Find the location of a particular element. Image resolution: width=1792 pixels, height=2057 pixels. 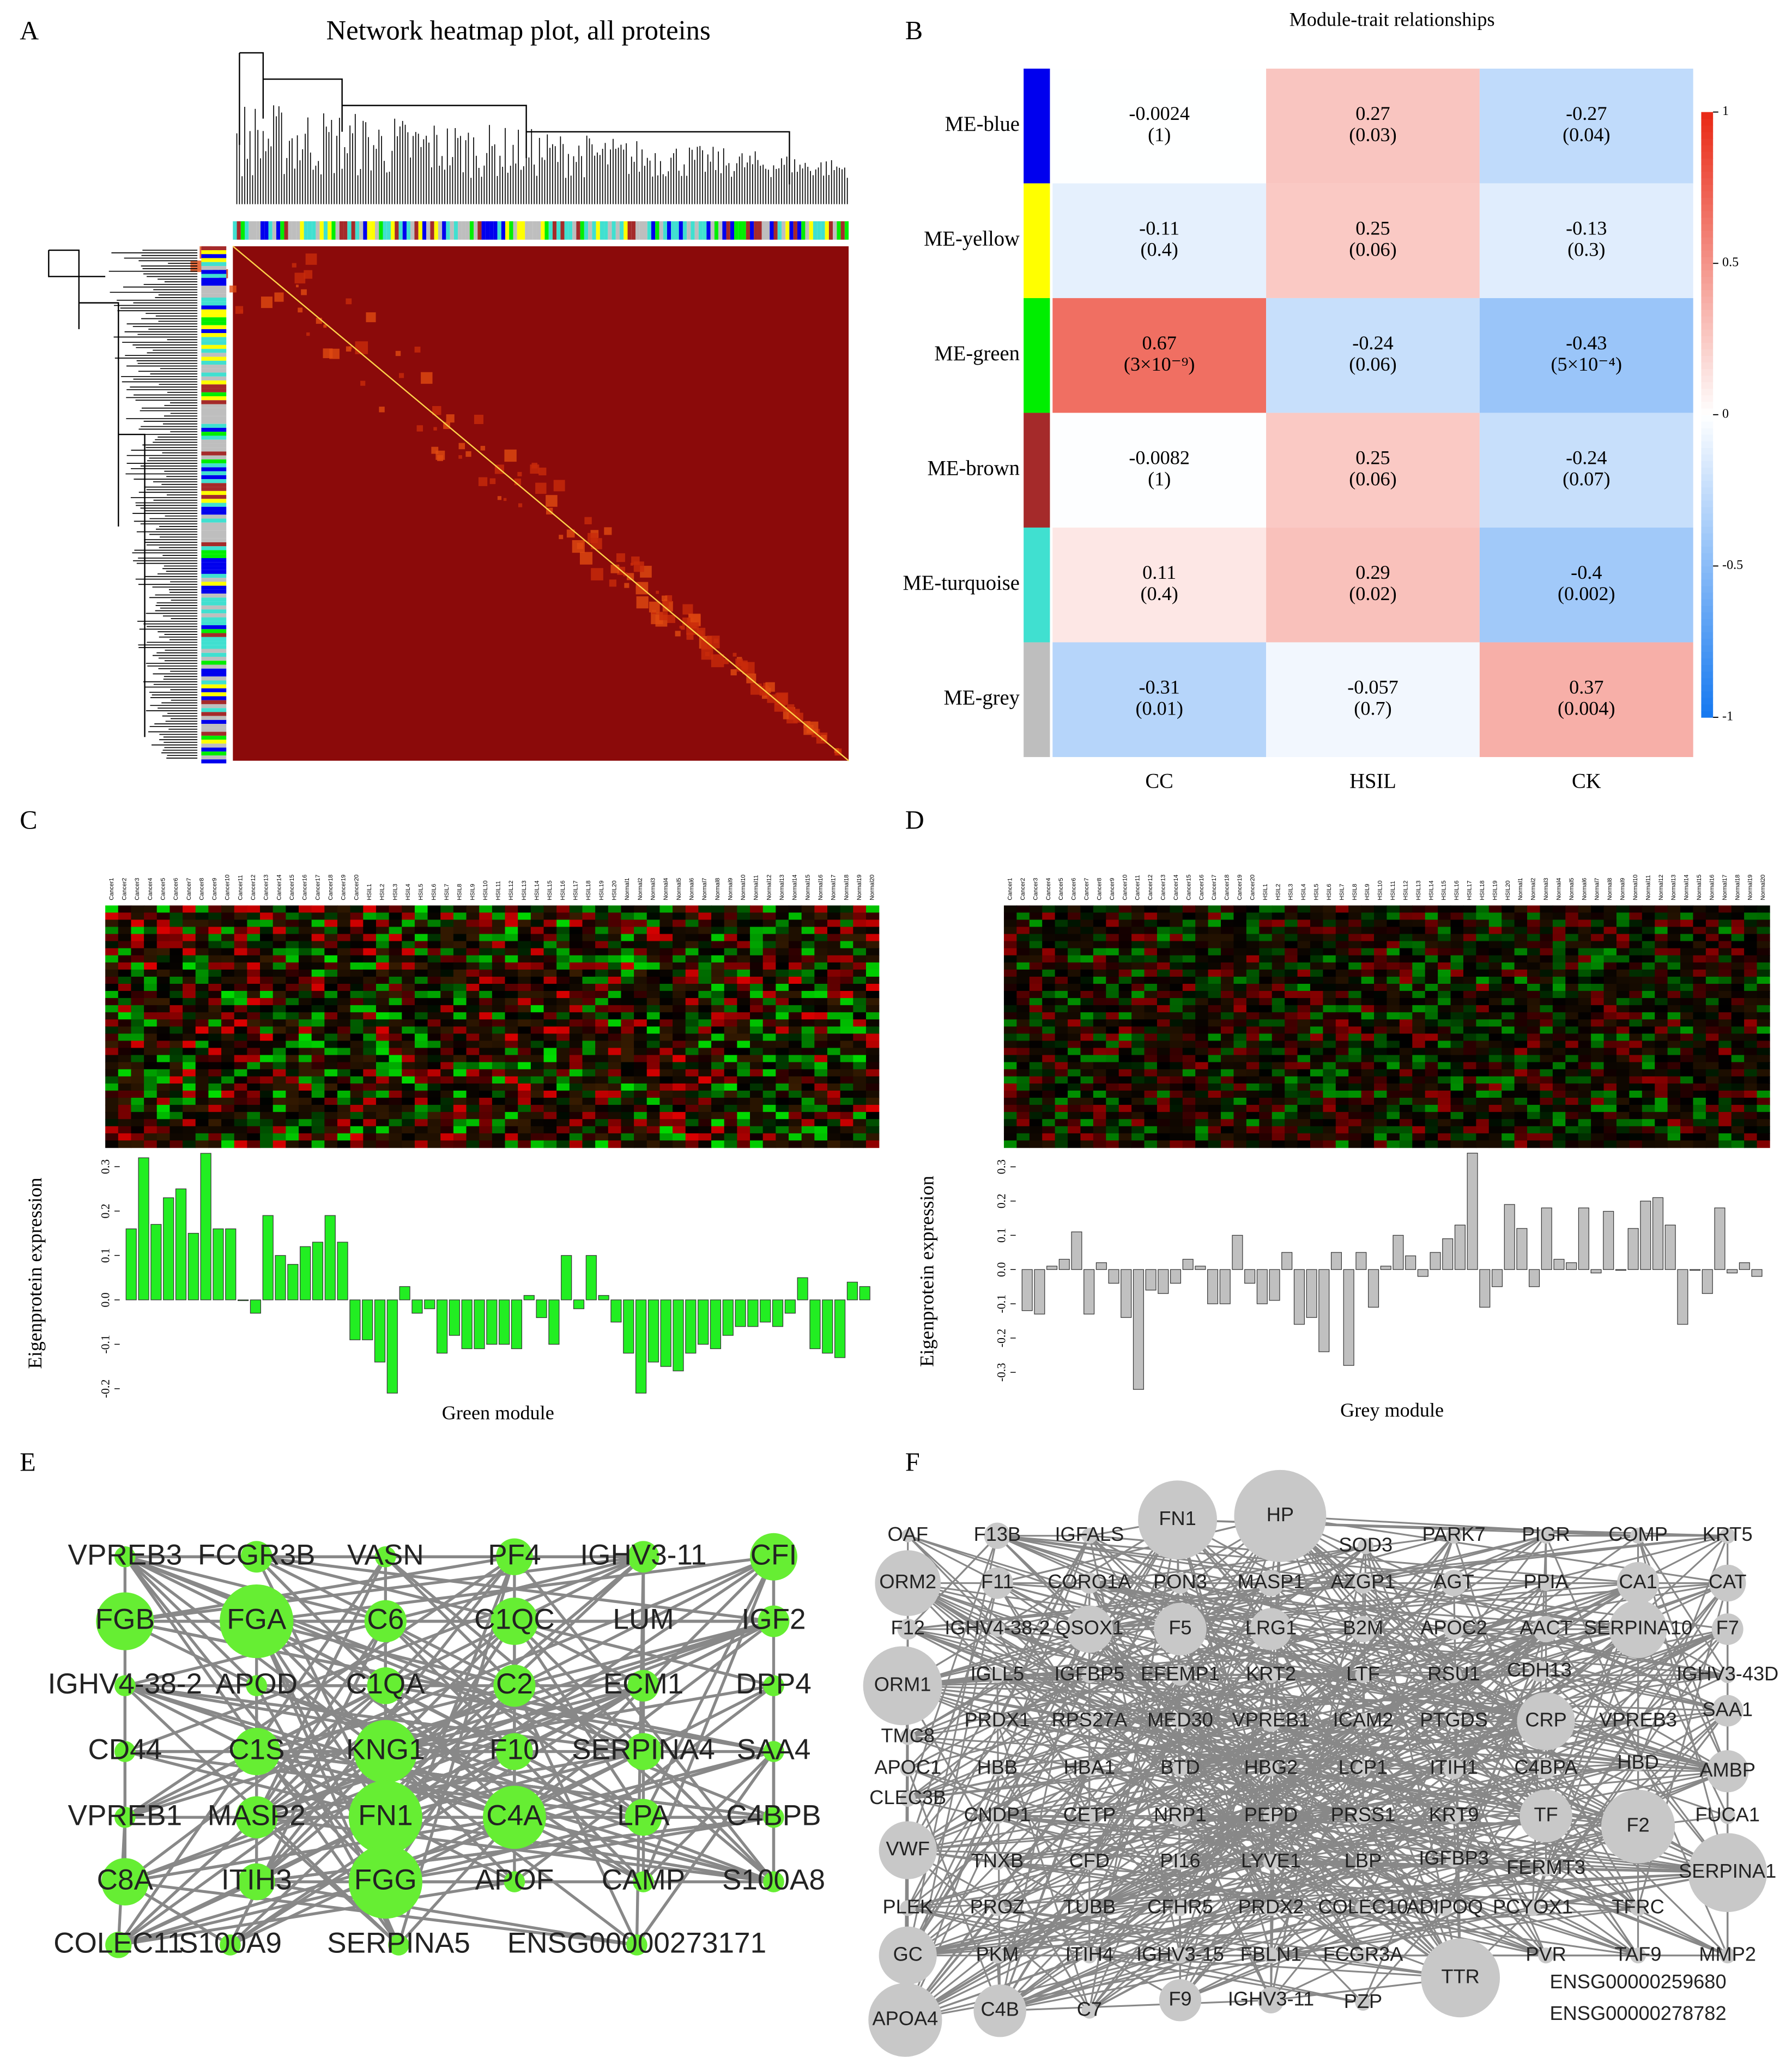

cell-value: 0.67 is located at coordinates (1159, 343).